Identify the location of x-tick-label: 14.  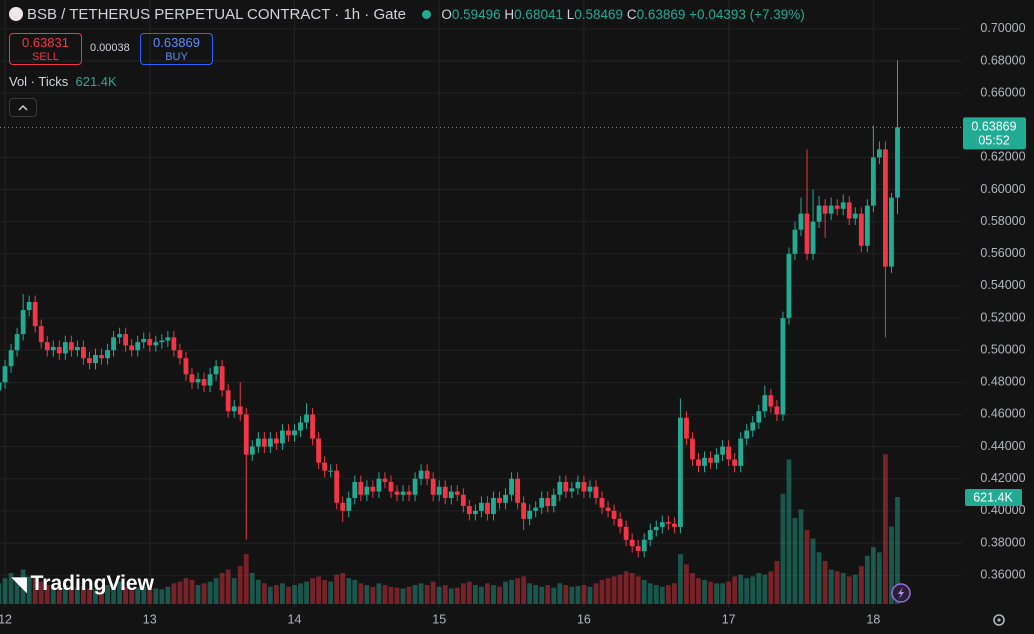
(295, 619).